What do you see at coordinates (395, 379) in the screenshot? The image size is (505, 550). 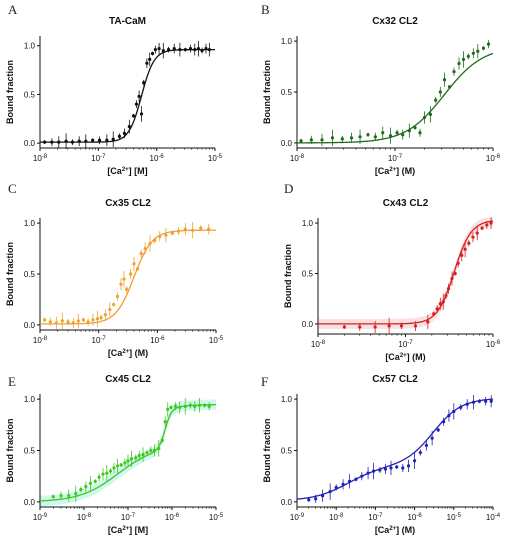 I see `chart-title: Cx57 CL2` at bounding box center [395, 379].